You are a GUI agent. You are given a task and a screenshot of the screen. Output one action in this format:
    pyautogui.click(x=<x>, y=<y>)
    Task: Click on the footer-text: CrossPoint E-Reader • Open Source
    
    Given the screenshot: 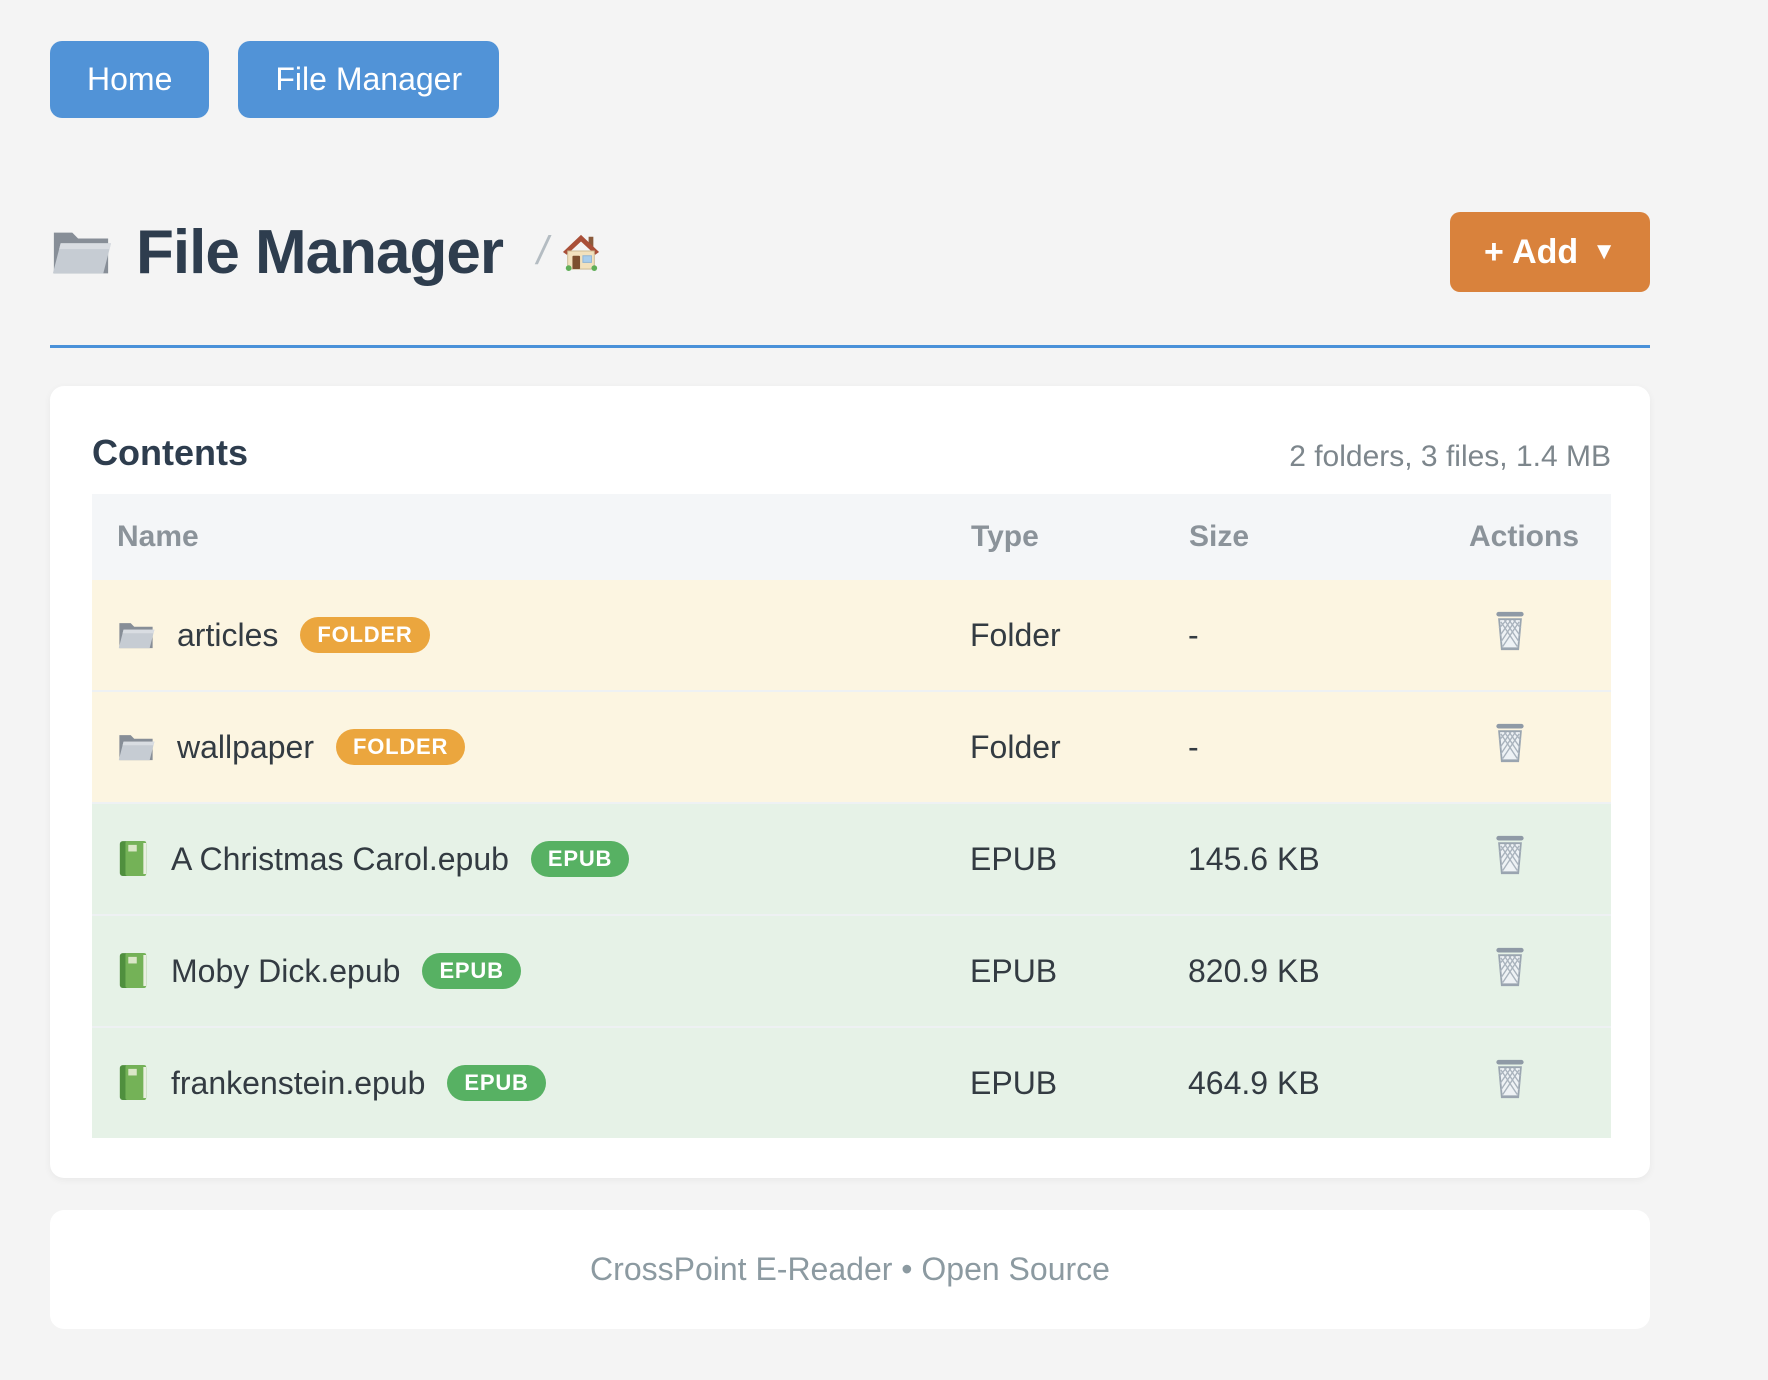 What is the action you would take?
    pyautogui.click(x=850, y=1269)
    